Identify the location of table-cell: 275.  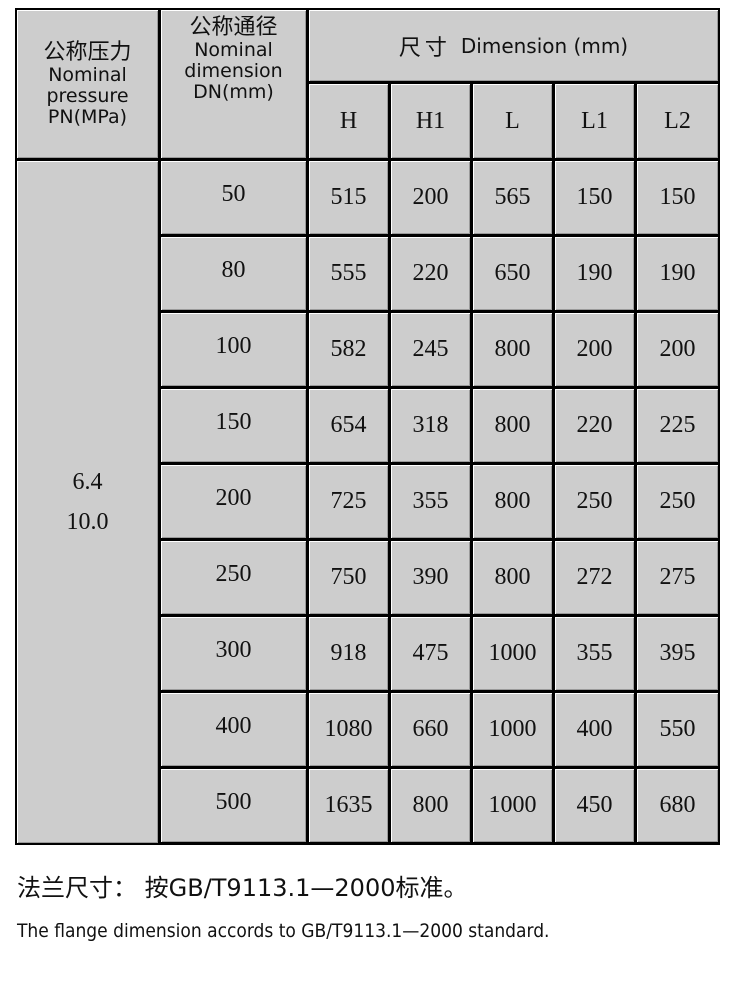
(677, 577).